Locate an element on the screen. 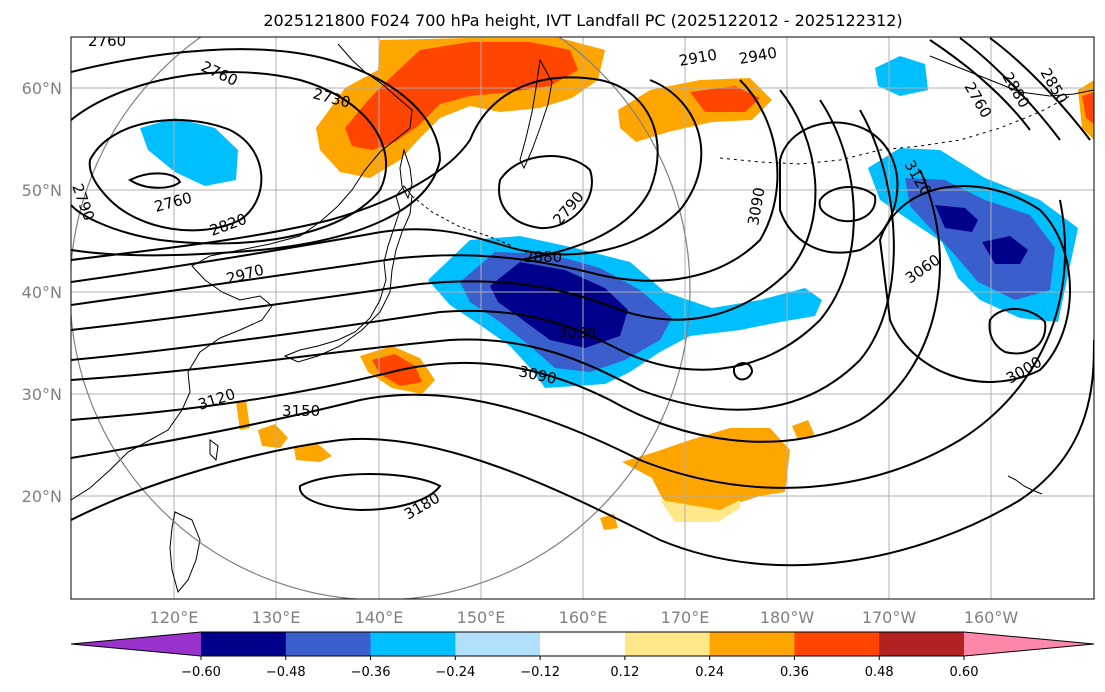  shade-red-kamchatka is located at coordinates (725, 99).